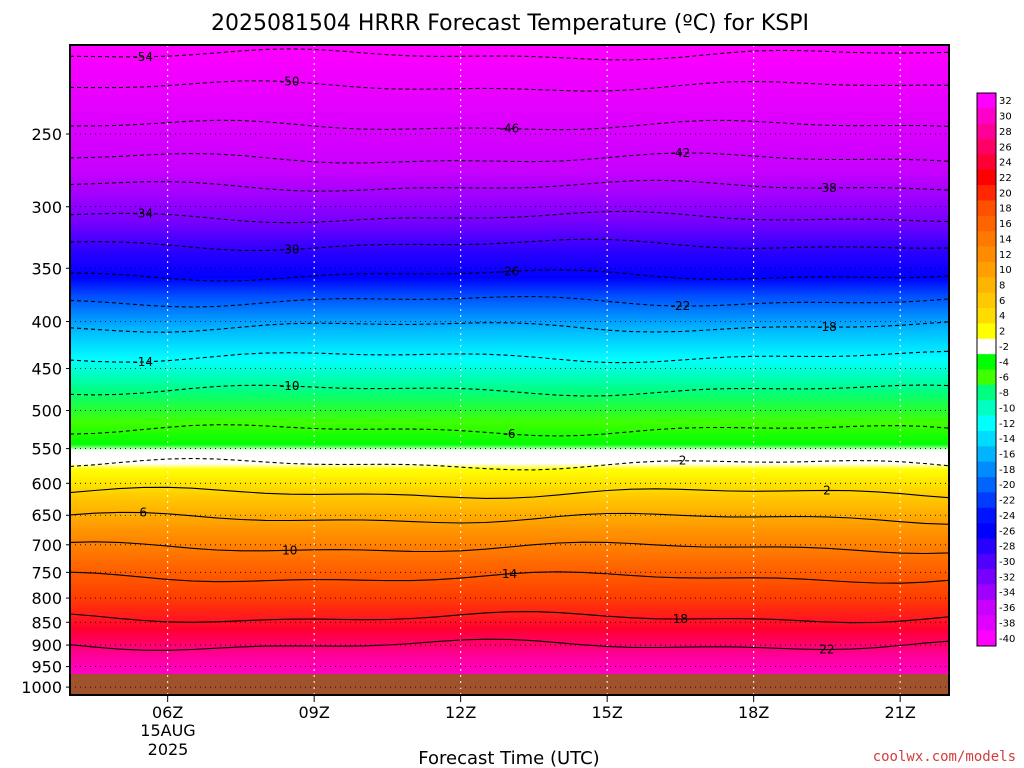 Image resolution: width=1024 pixels, height=768 pixels. Describe the element at coordinates (1005, 224) in the screenshot. I see `colorbar-label: 16` at that location.